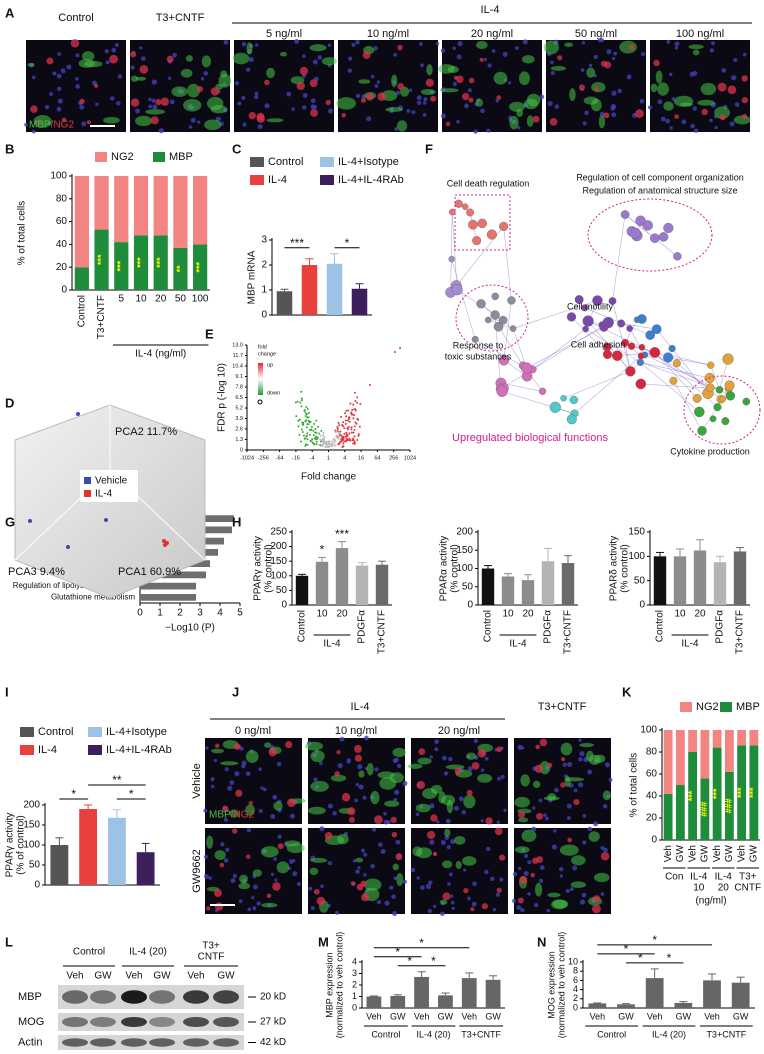  Describe the element at coordinates (9, 402) in the screenshot. I see `panel-label: D` at that location.